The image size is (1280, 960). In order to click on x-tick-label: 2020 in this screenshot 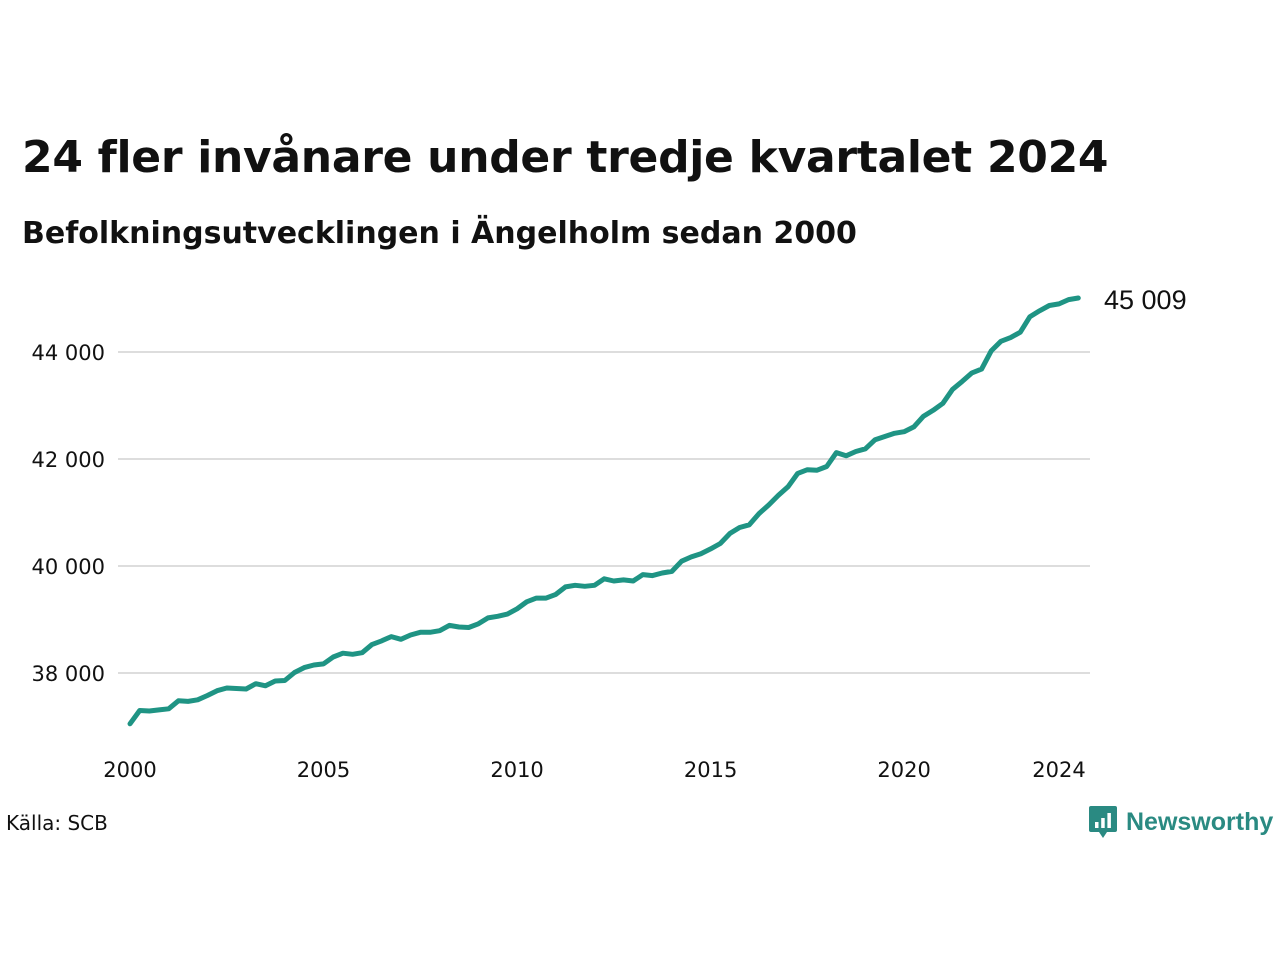, I will do `click(903, 770)`.